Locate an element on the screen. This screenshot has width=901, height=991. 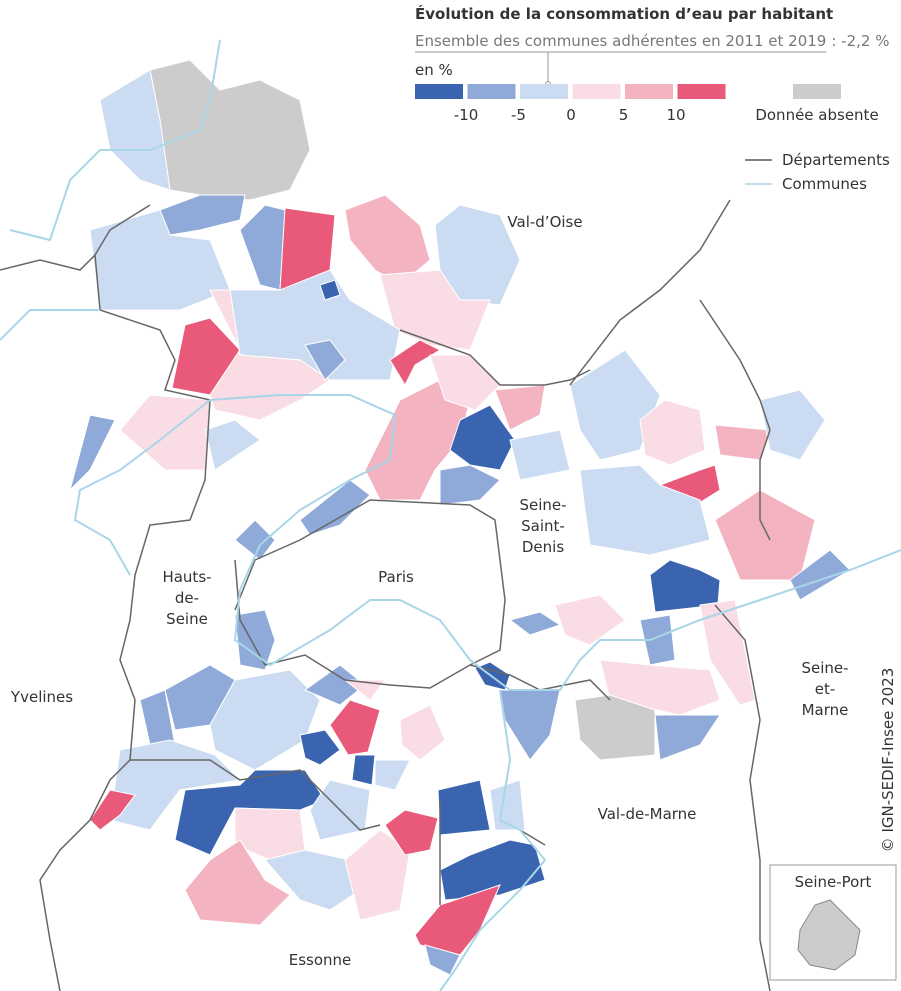
legend-unit: en % is located at coordinates (434, 70).